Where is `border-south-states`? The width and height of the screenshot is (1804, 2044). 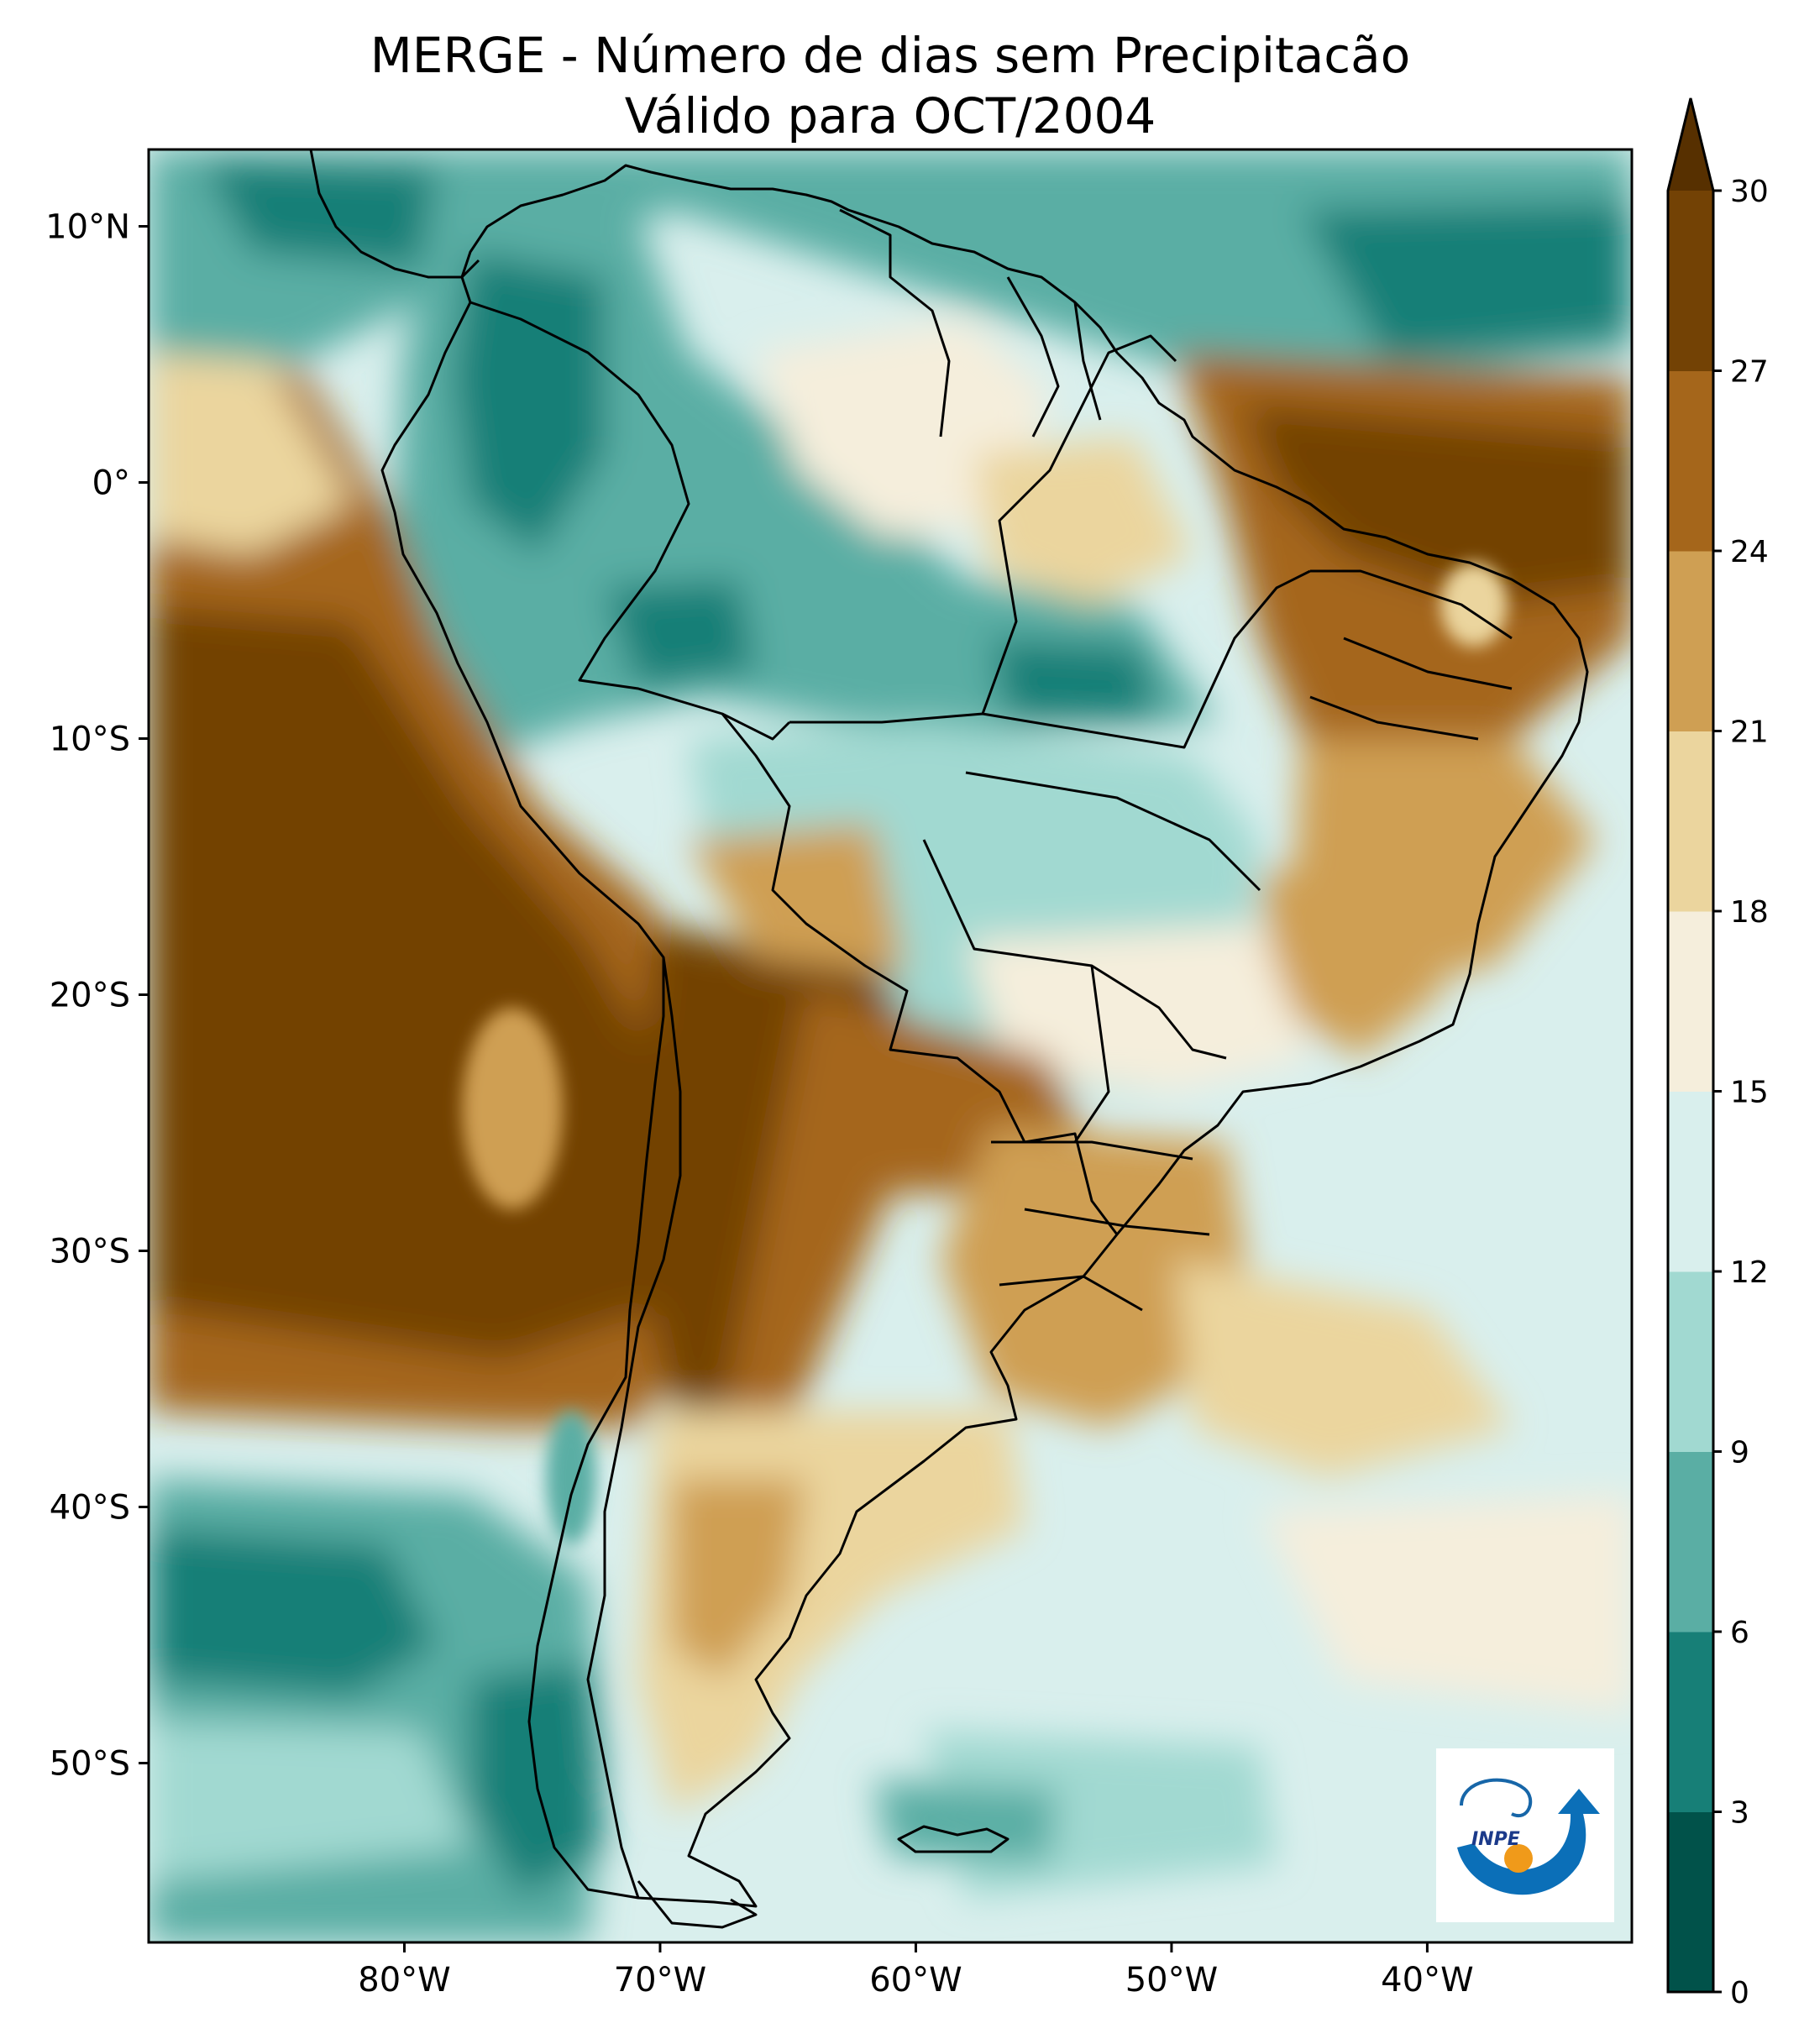 border-south-states is located at coordinates (1100, 1226).